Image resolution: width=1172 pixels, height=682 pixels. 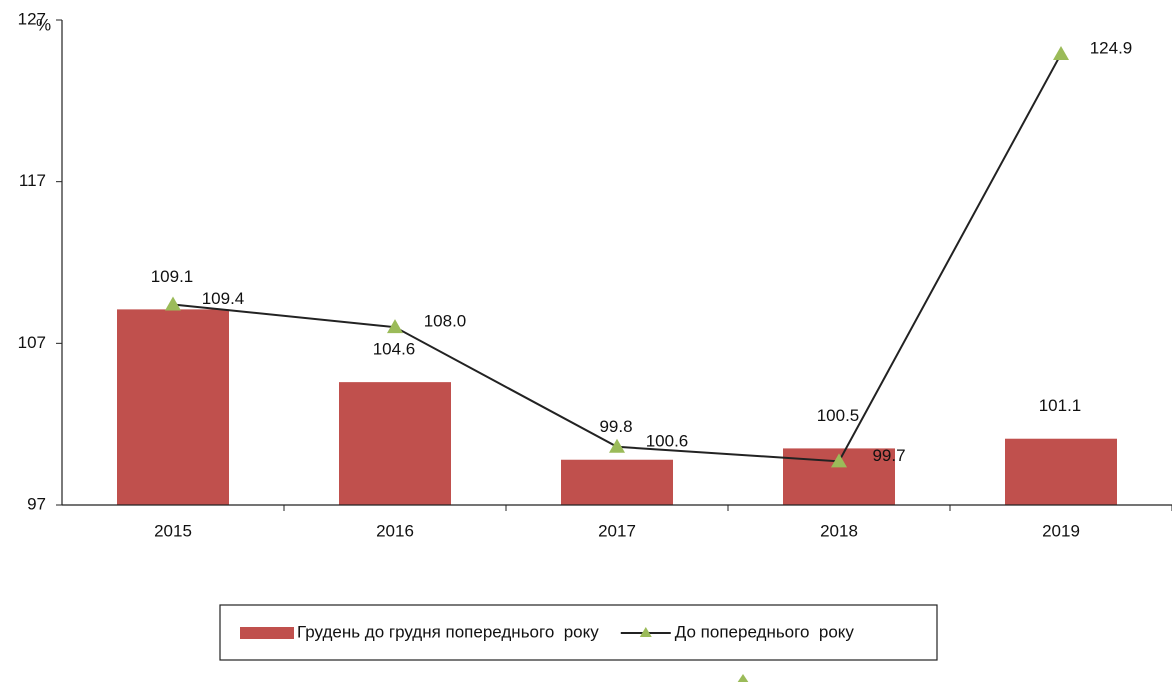 I want to click on legend-label: Грудень до грудня попереднього року, so click(x=448, y=631).